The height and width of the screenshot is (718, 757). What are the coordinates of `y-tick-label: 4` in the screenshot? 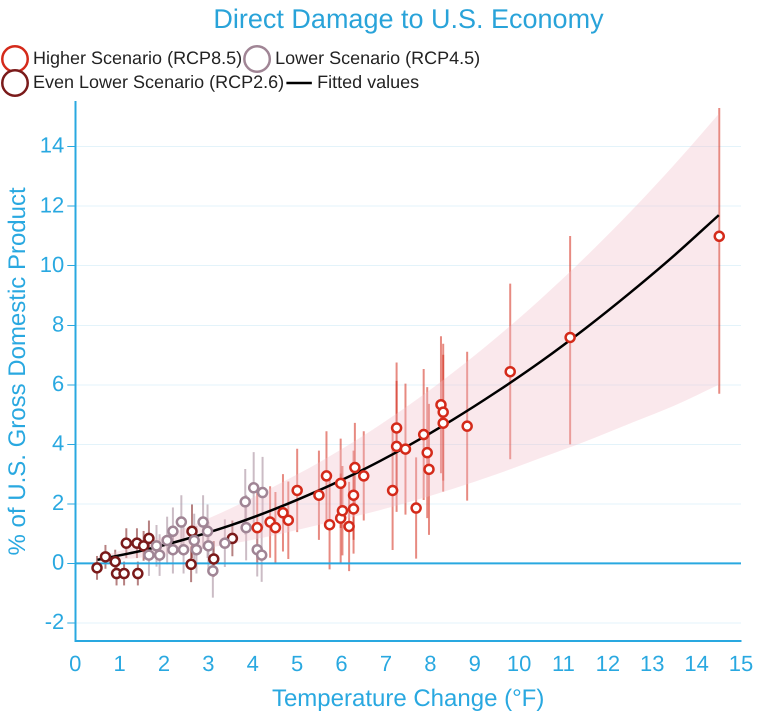 It's located at (58, 443).